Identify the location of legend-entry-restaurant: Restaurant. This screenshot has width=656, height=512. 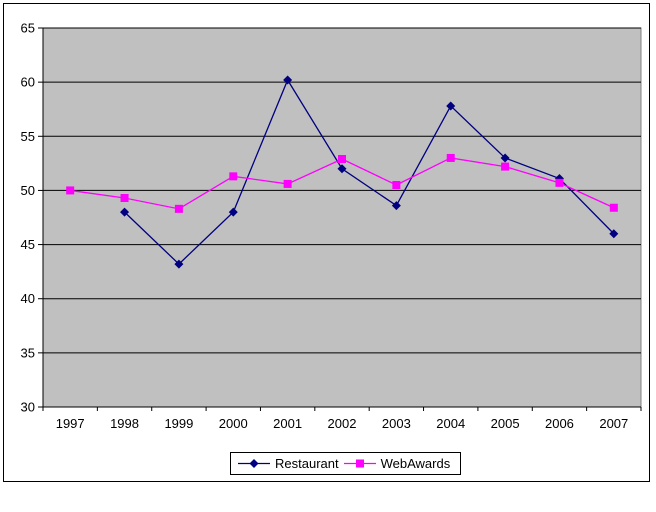
(288, 463).